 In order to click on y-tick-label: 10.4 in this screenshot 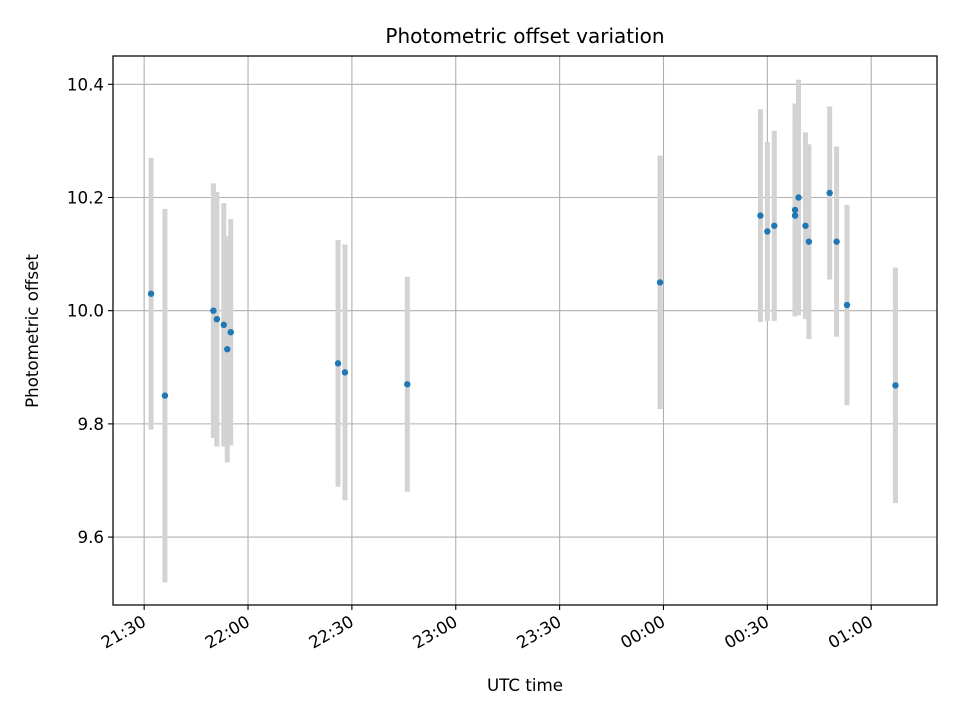, I will do `click(85, 84)`.